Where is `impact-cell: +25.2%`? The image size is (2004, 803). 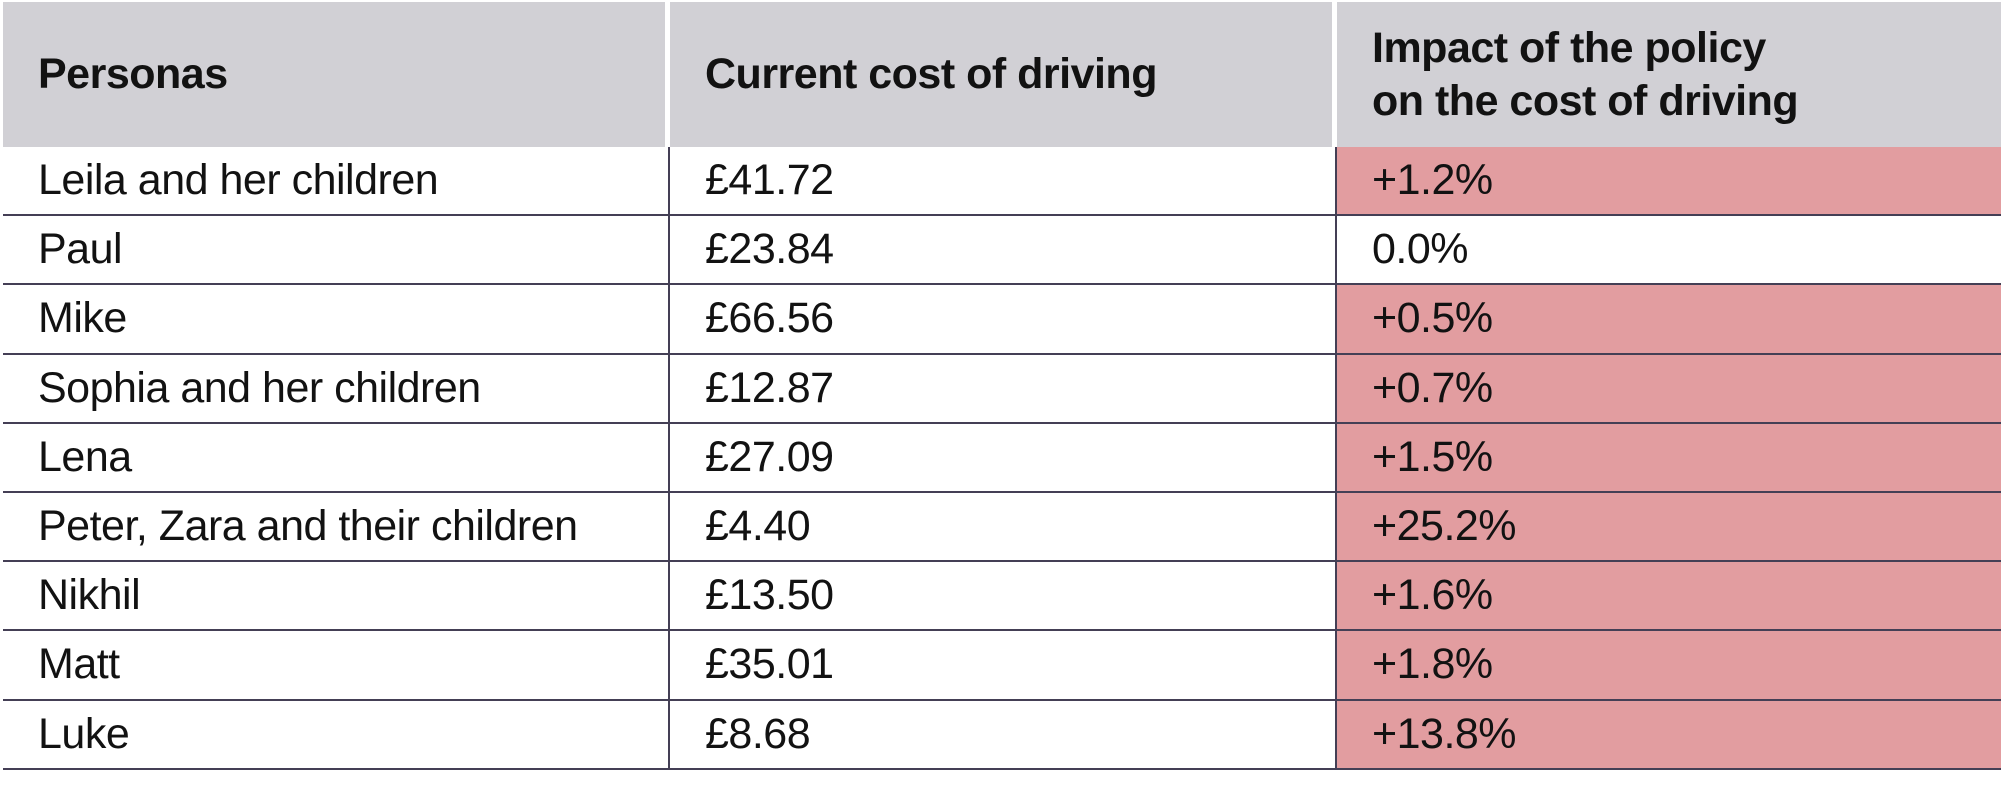 impact-cell: +25.2% is located at coordinates (1669, 527).